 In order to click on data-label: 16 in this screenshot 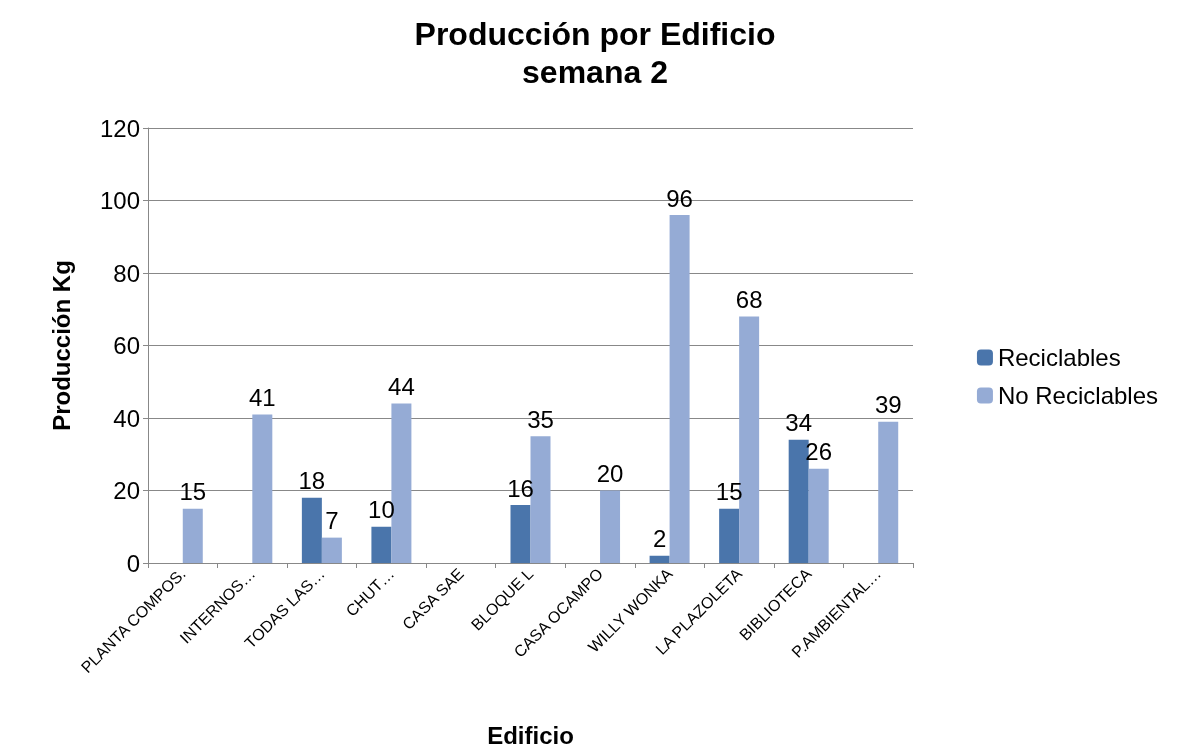, I will do `click(520, 488)`.